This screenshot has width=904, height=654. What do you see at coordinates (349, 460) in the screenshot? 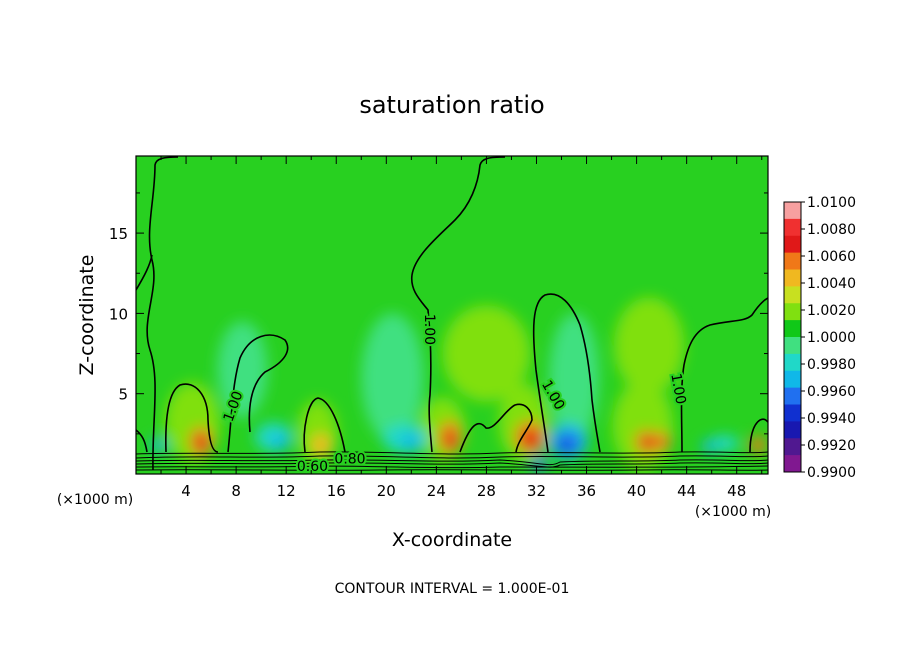
I see `contour-label: 0.80` at bounding box center [349, 460].